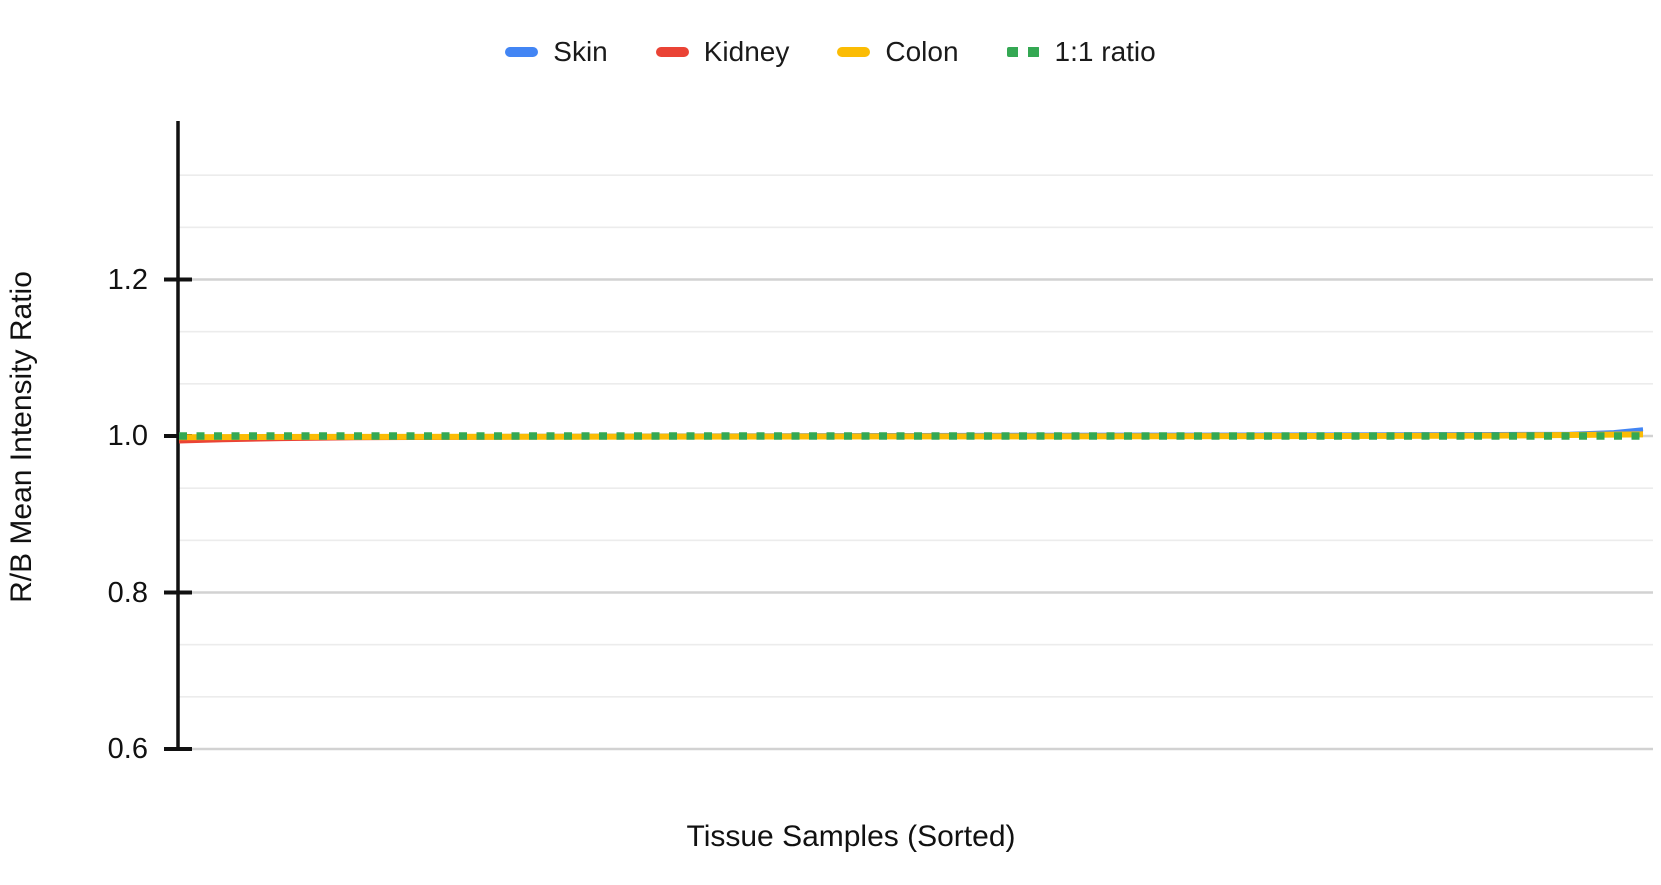  Describe the element at coordinates (127, 436) in the screenshot. I see `y-tick-label: 1.0` at that location.